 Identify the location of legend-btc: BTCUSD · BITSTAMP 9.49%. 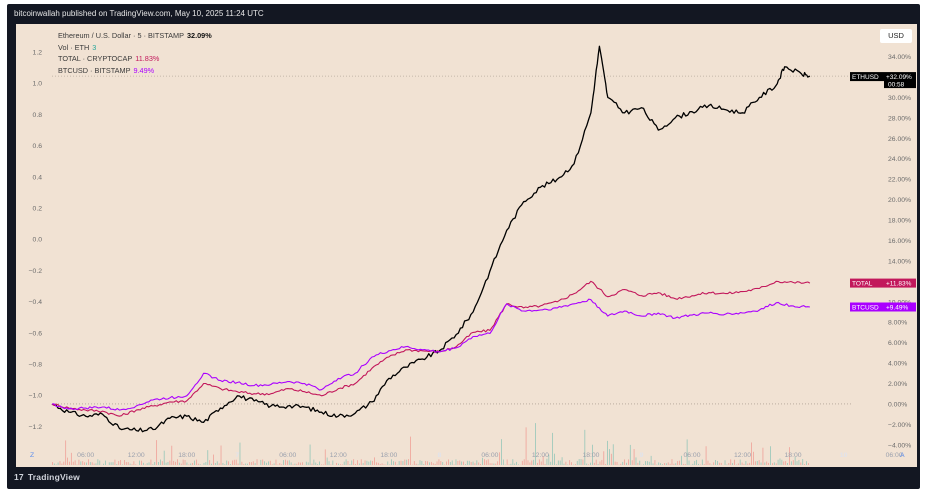
(135, 71).